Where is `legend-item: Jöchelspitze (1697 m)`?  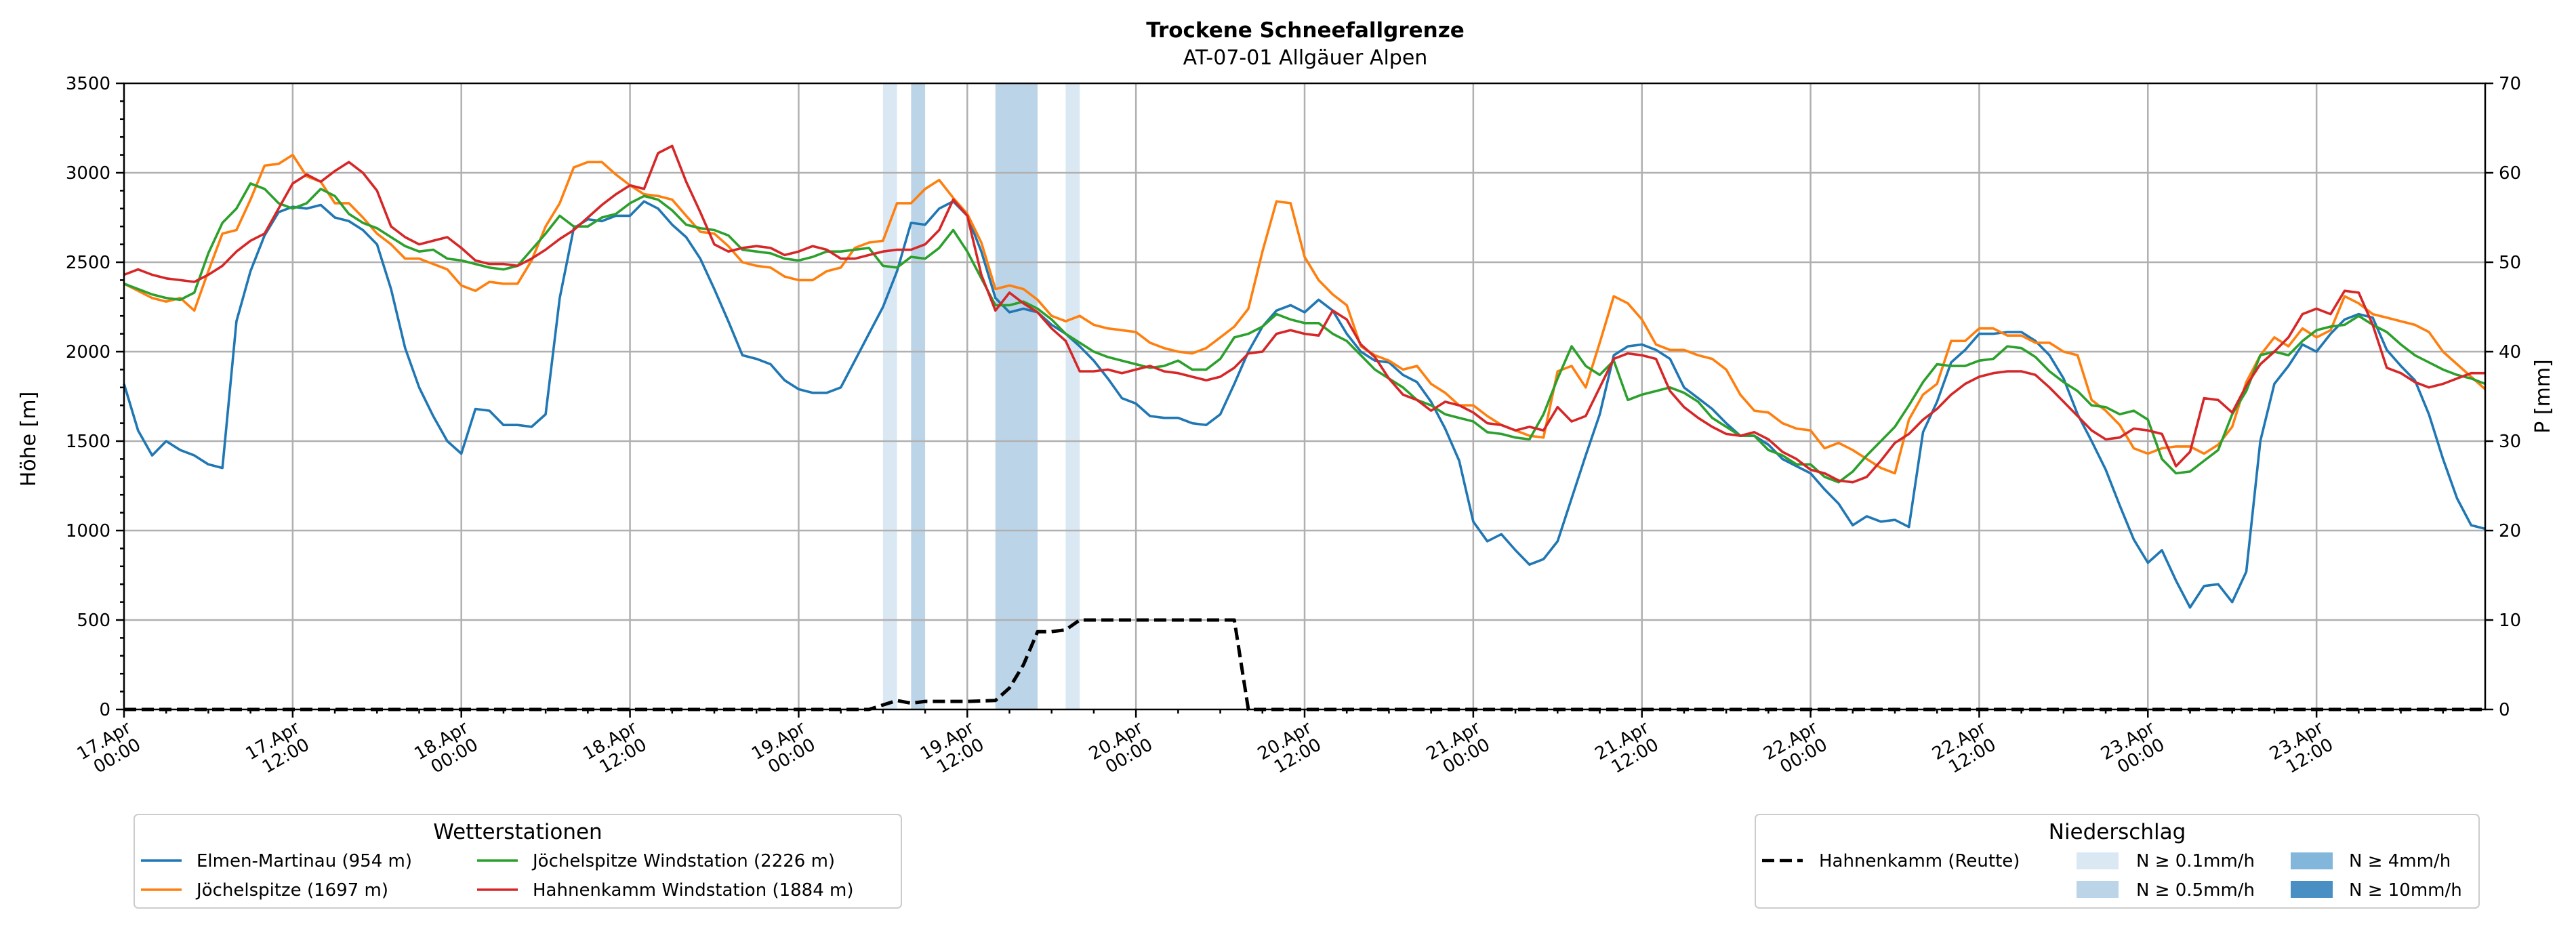
legend-item: Jöchelspitze (1697 m) is located at coordinates (264, 890).